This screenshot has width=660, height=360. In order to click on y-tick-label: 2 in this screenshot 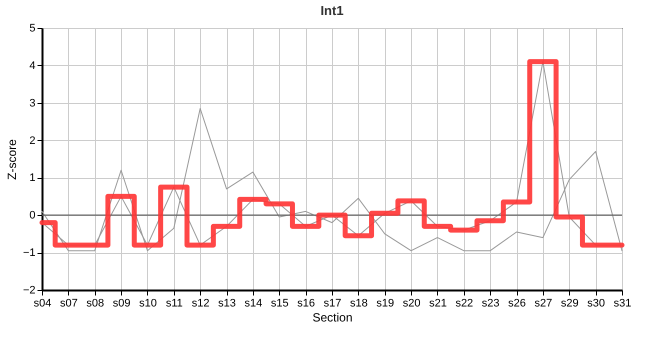, I will do `click(32, 140)`.